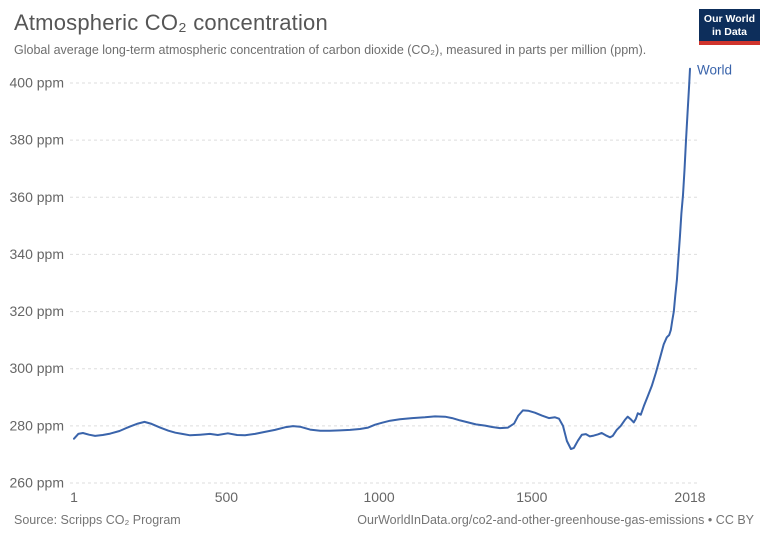 Image resolution: width=768 pixels, height=542 pixels. I want to click on owid-logo-line1: Our World, so click(729, 19).